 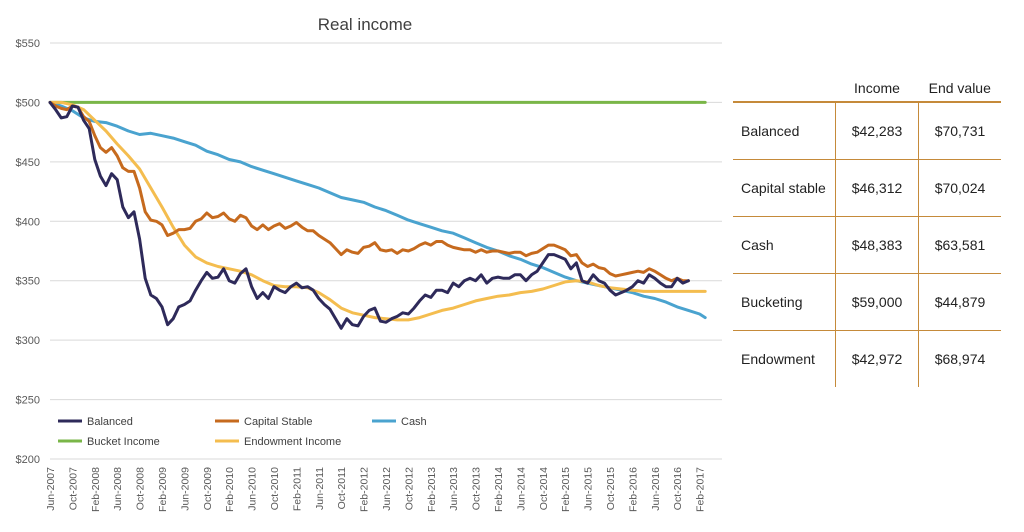 I want to click on table-row: Capital stable $46,312 $70,024, so click(x=867, y=188).